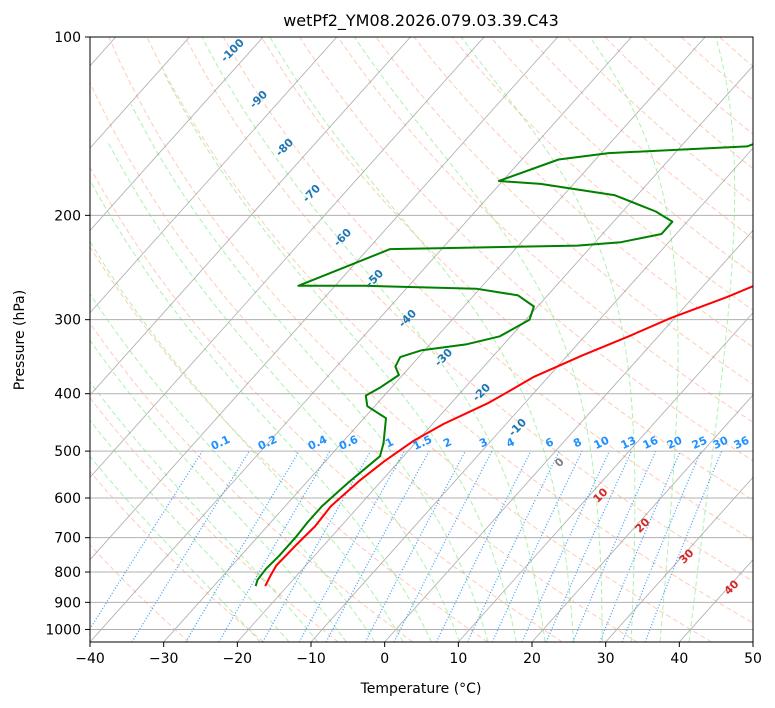  Describe the element at coordinates (577, 442) in the screenshot. I see `mixing-ratio-label: 8` at that location.